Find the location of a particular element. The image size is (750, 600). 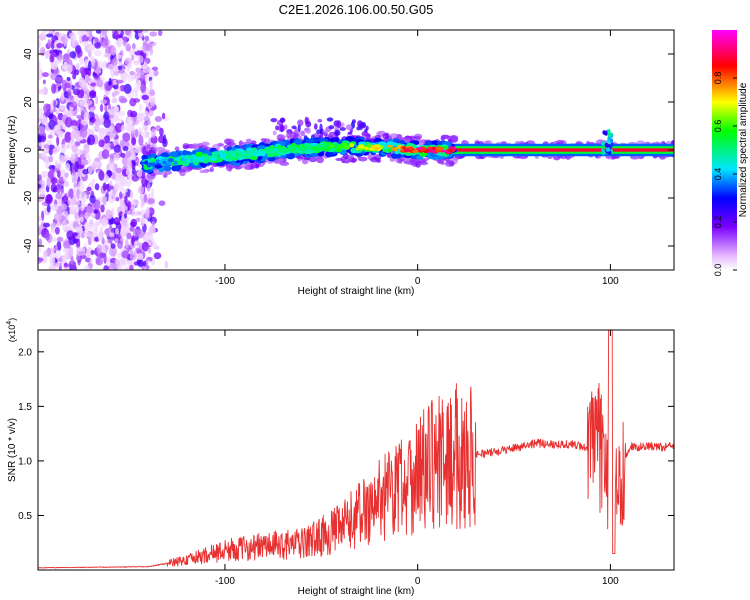

spectrogram-y-tick-label: 0 is located at coordinates (28, 150).